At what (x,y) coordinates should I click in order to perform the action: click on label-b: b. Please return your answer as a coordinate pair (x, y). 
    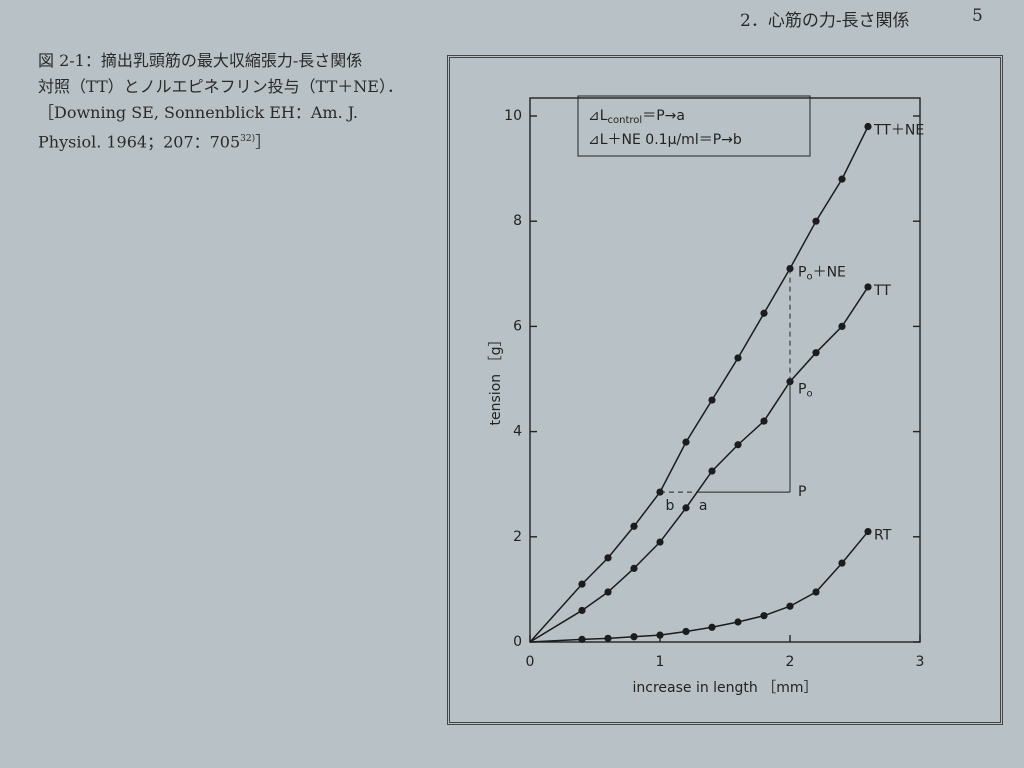
    Looking at the image, I should click on (670, 506).